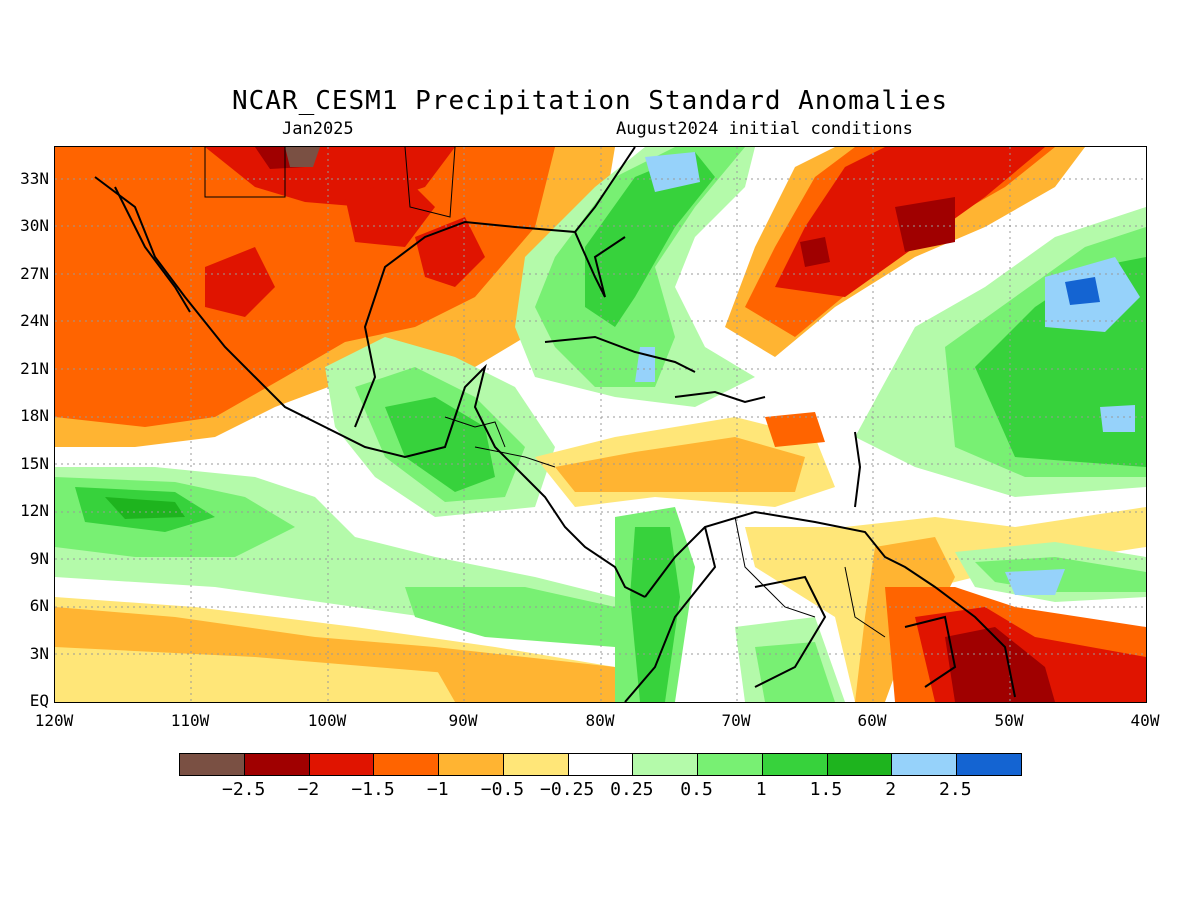 The width and height of the screenshot is (1200, 900). Describe the element at coordinates (34, 510) in the screenshot. I see `lat-label: 12N` at that location.